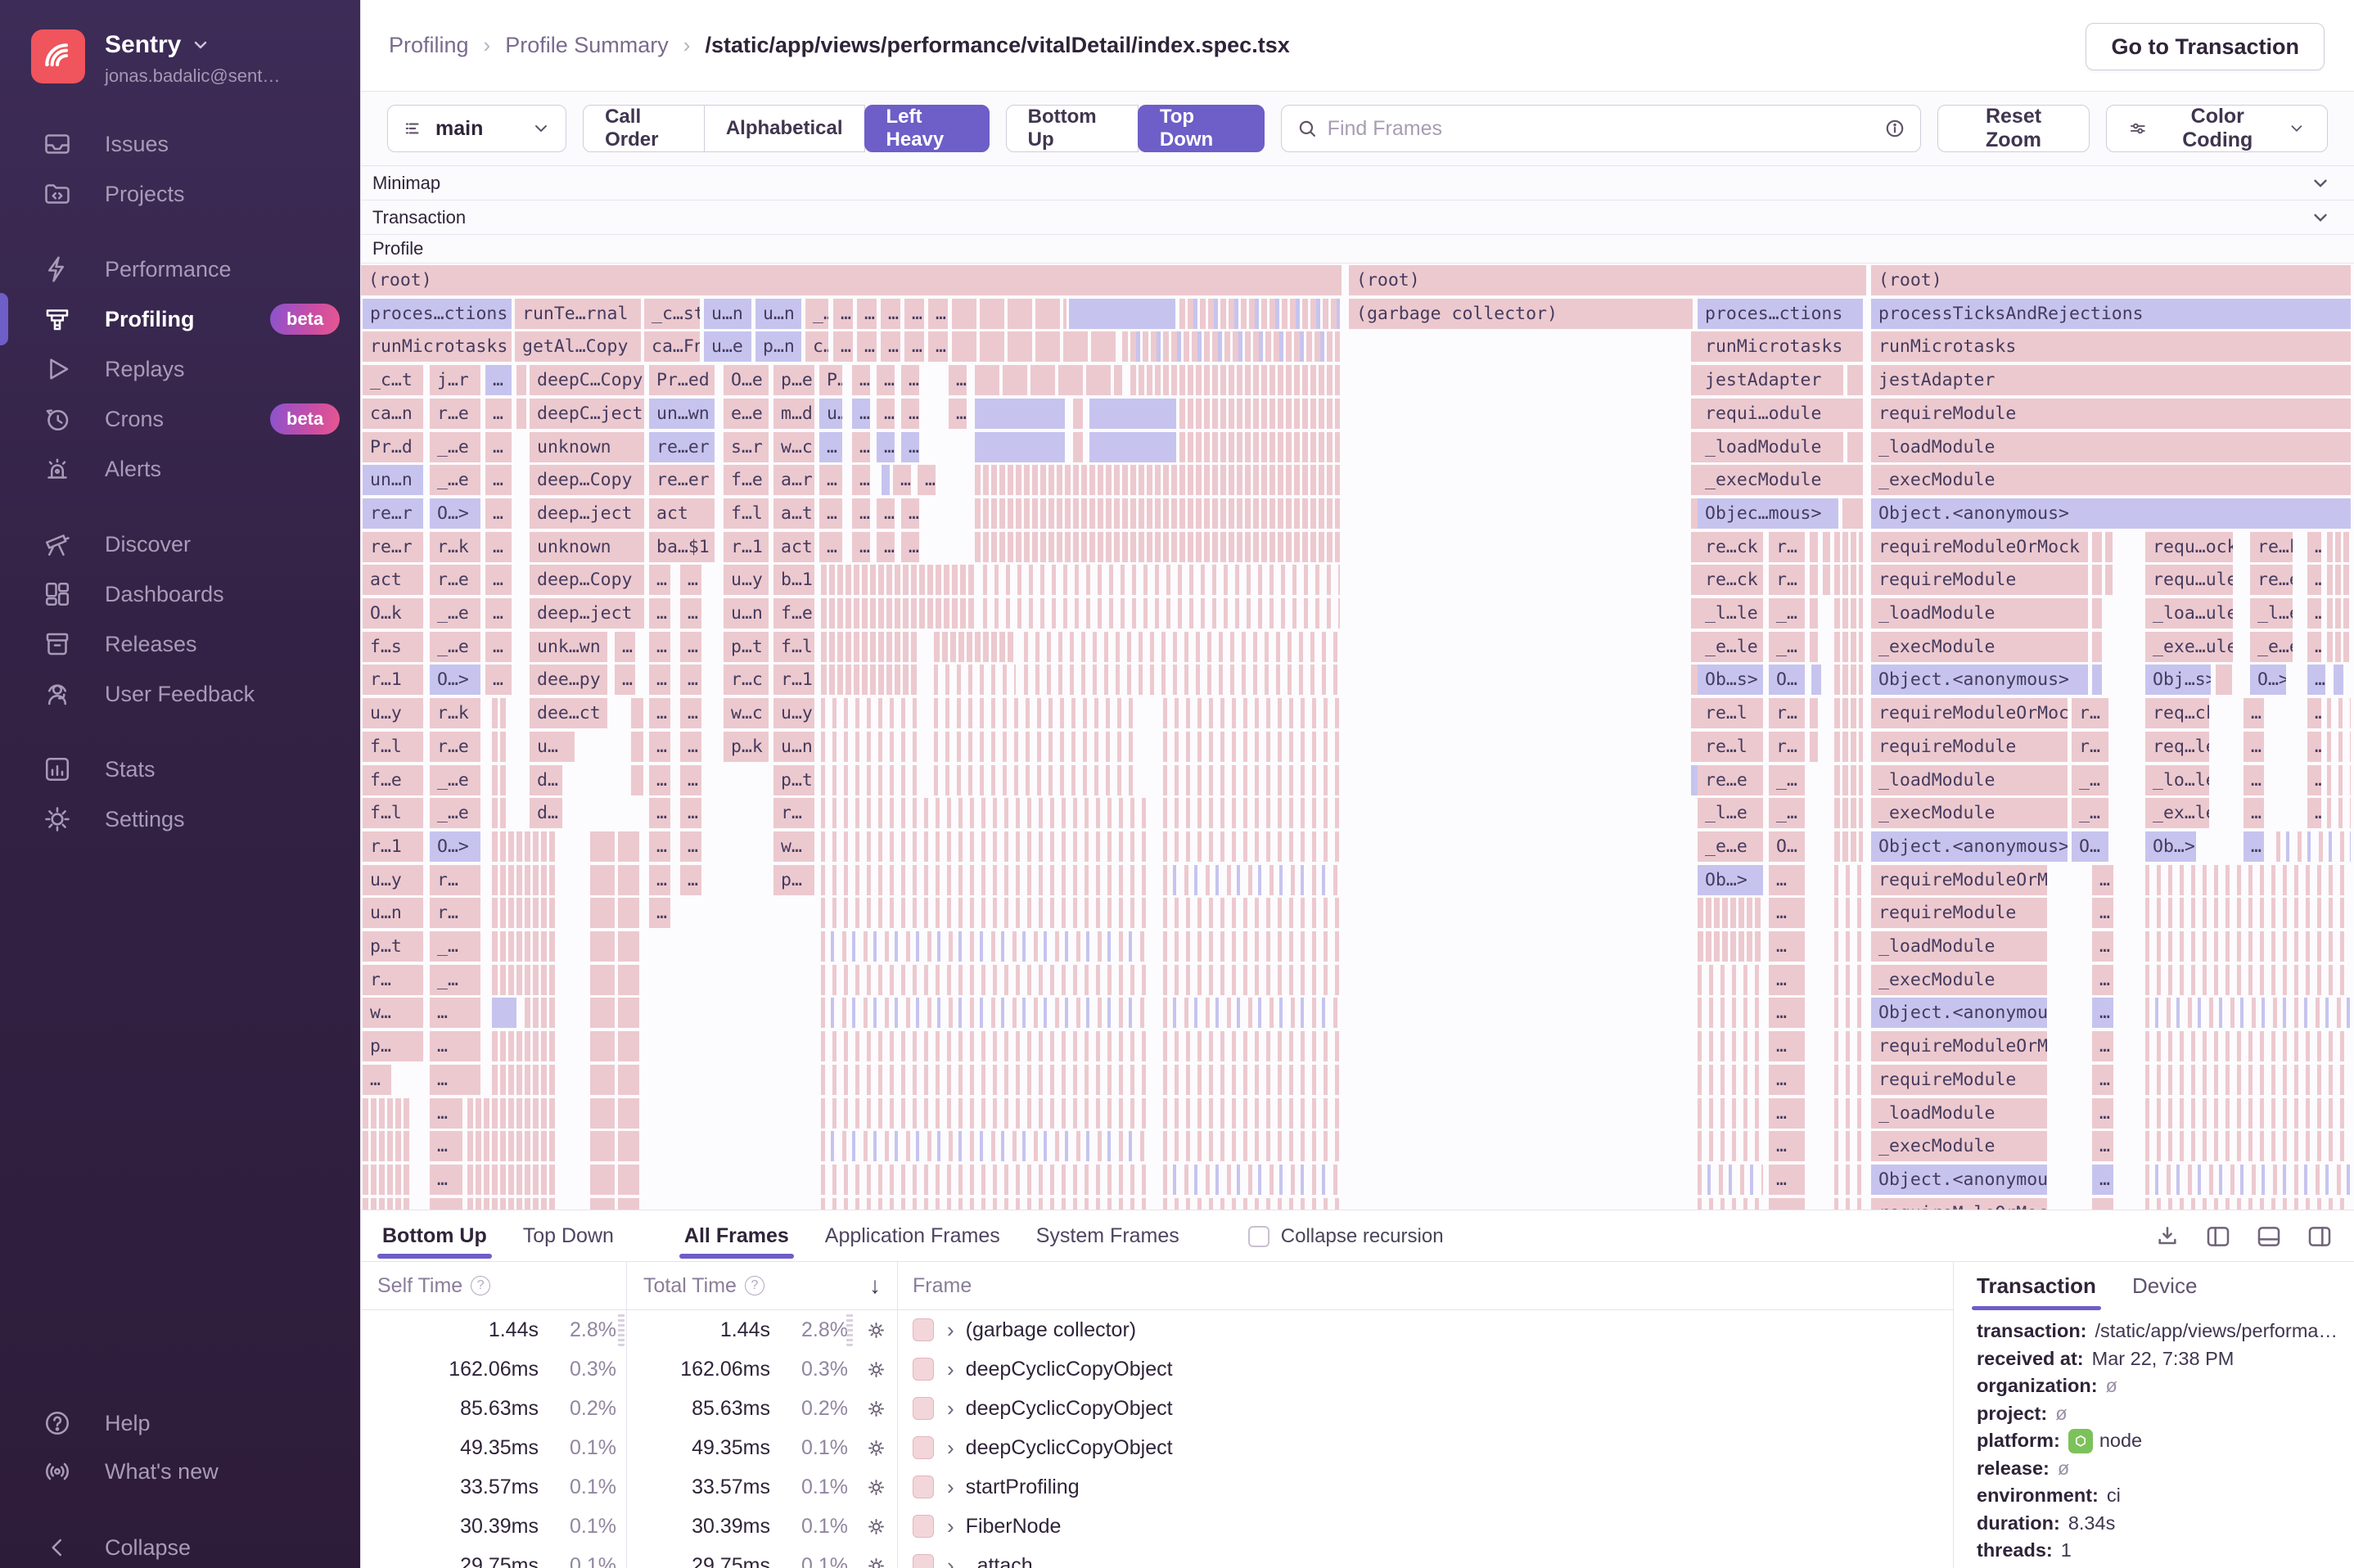 This screenshot has height=1568, width=2354. What do you see at coordinates (2320, 183) in the screenshot?
I see `chevron-down-icon` at bounding box center [2320, 183].